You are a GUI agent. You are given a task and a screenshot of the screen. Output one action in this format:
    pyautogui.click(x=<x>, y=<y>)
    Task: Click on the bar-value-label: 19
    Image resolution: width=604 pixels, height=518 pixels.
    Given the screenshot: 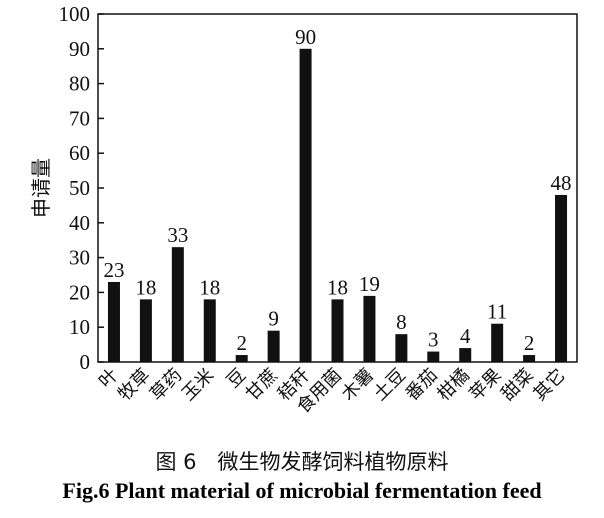 What is the action you would take?
    pyautogui.click(x=369, y=284)
    